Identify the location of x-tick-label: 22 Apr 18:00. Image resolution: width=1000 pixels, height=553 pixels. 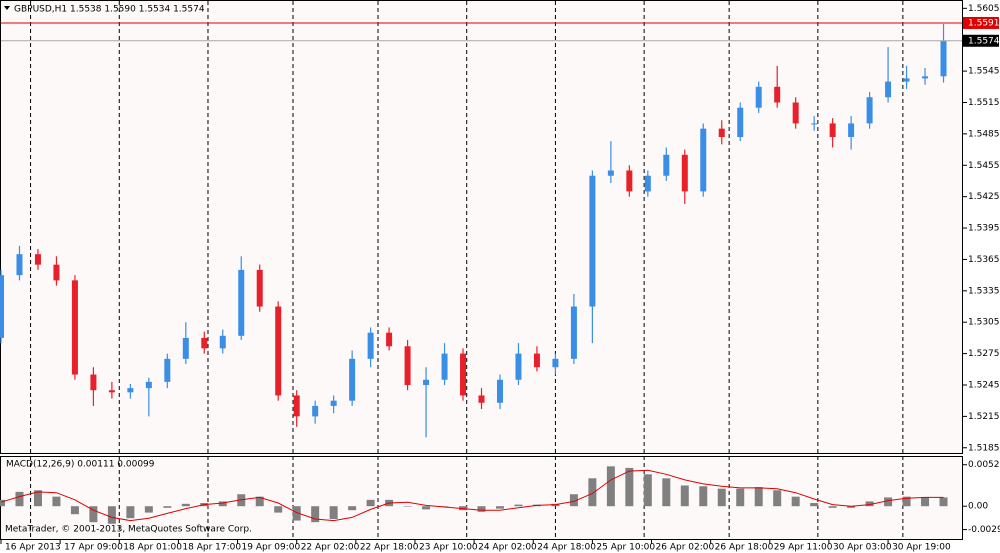
(389, 548).